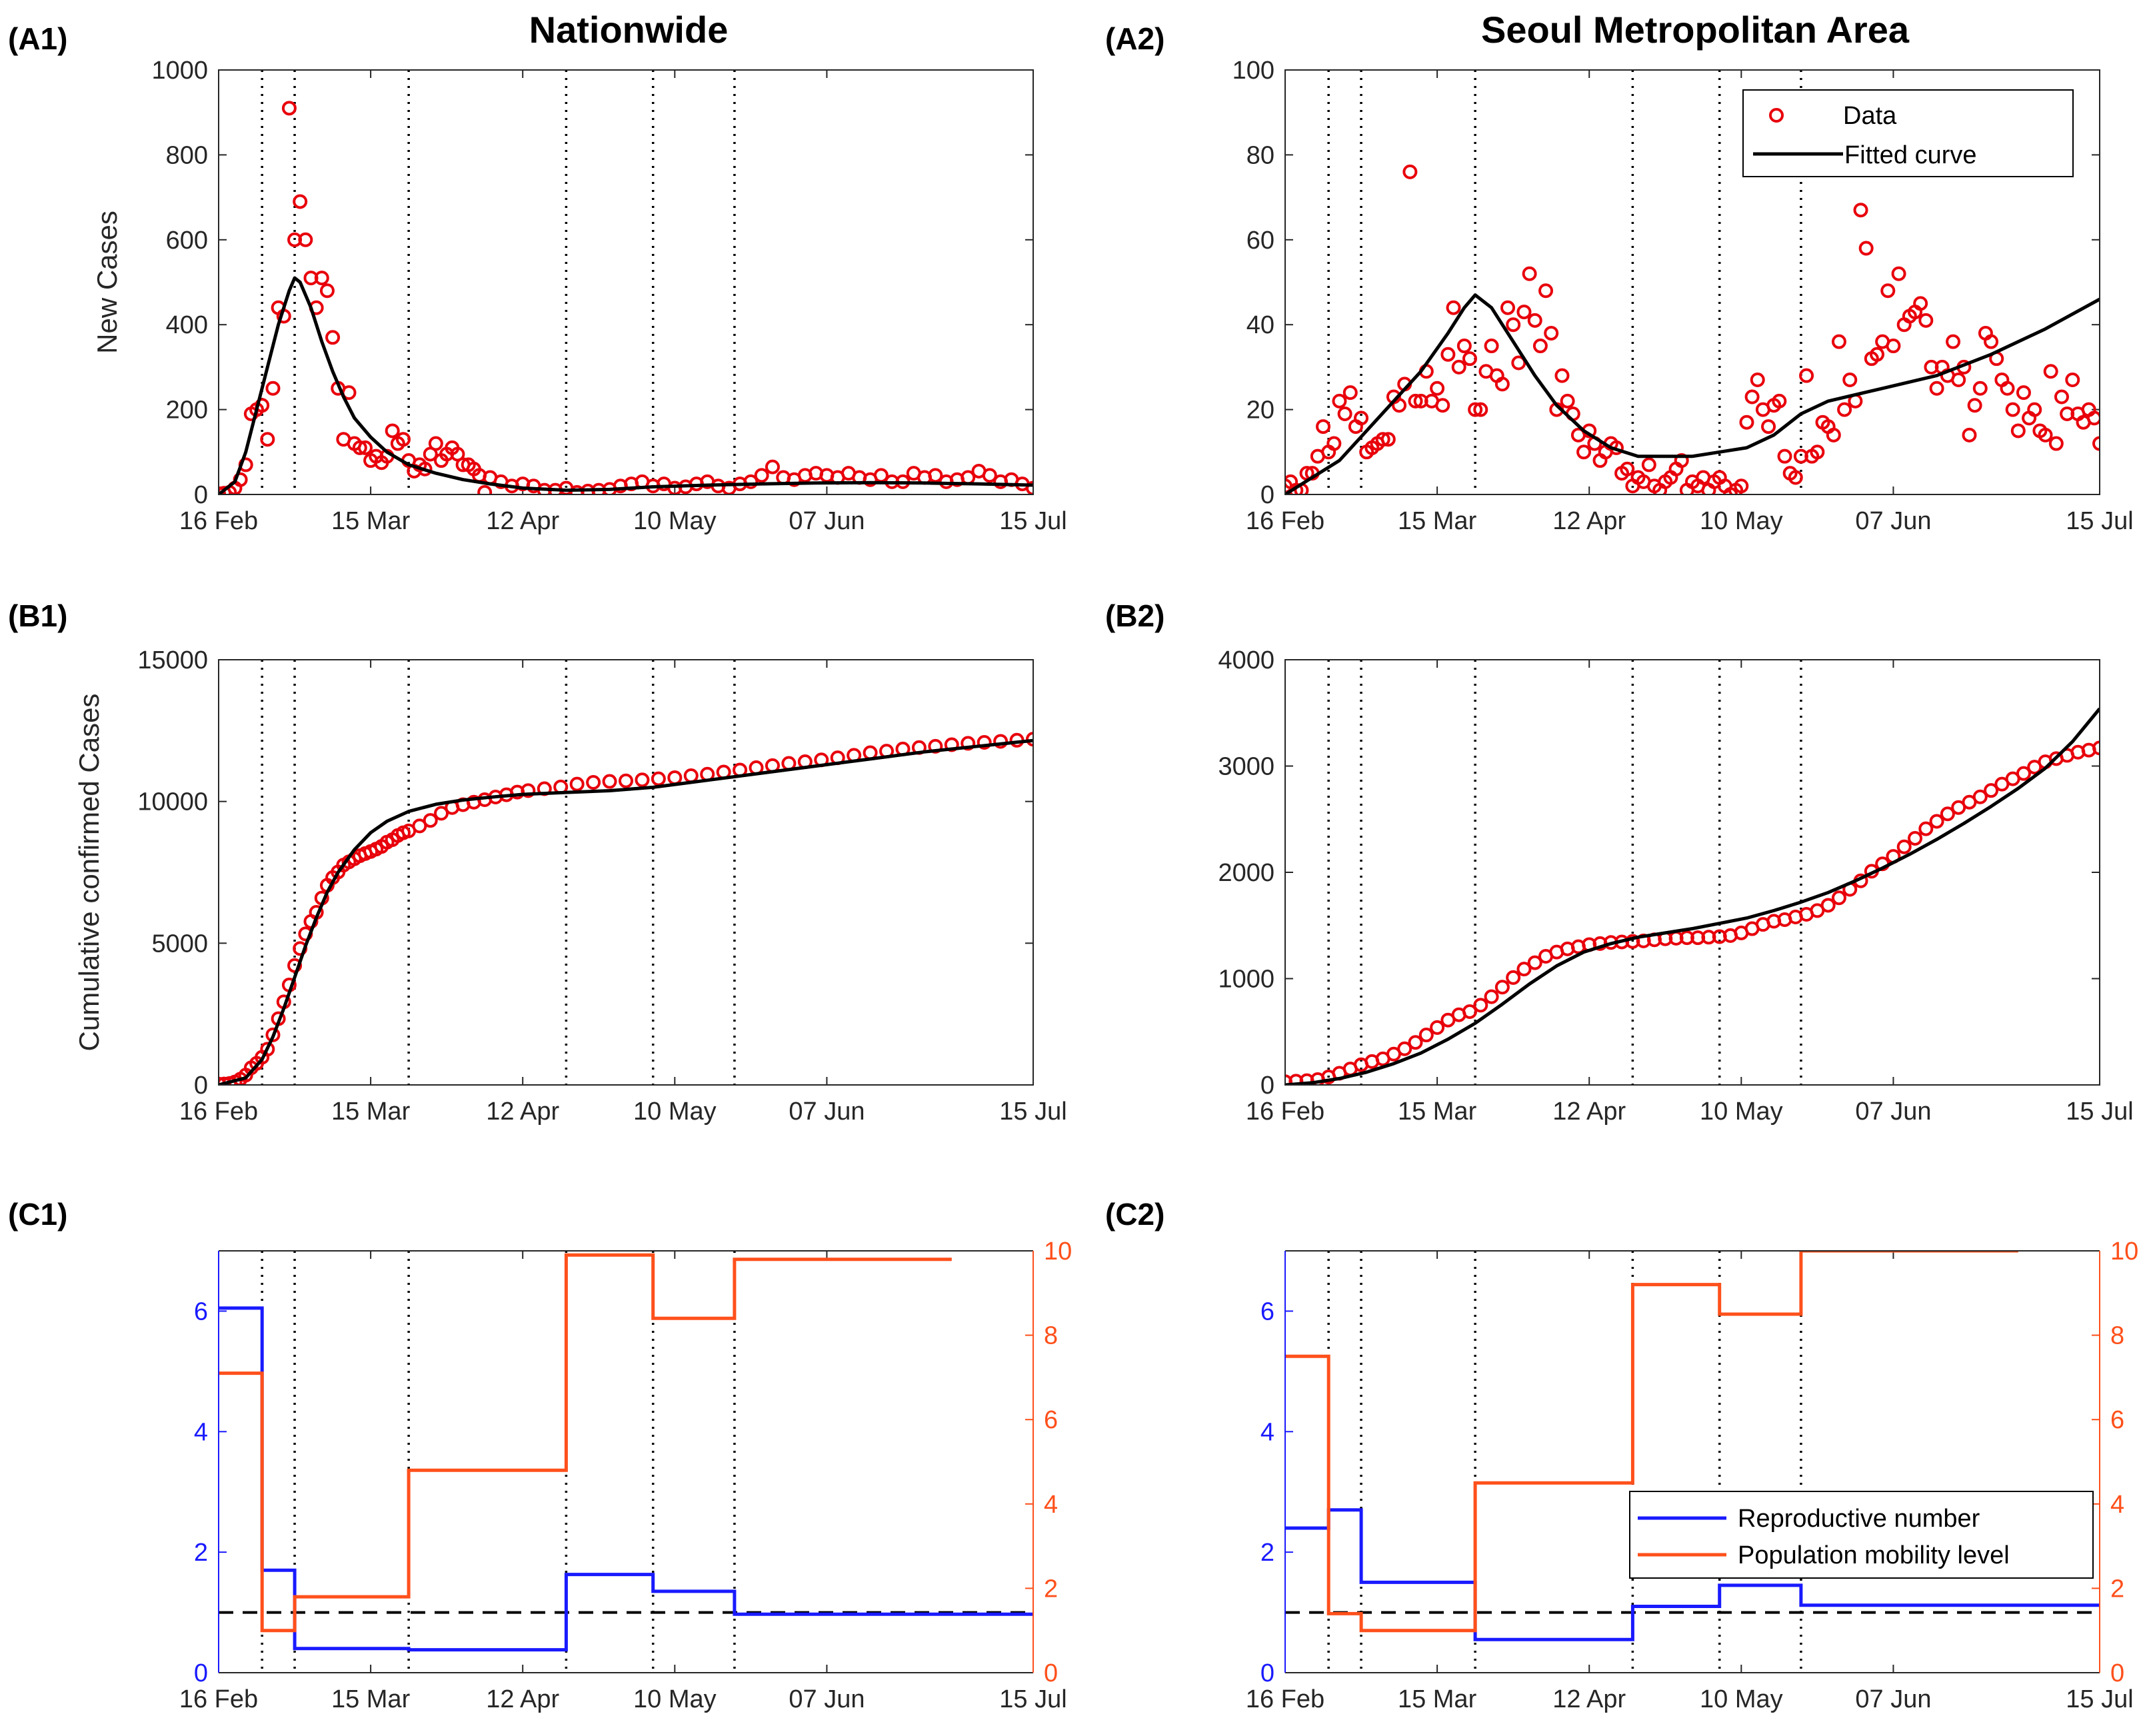 Image resolution: width=2151 pixels, height=1736 pixels. Describe the element at coordinates (1267, 1432) in the screenshot. I see `y-tick-label: 4` at that location.